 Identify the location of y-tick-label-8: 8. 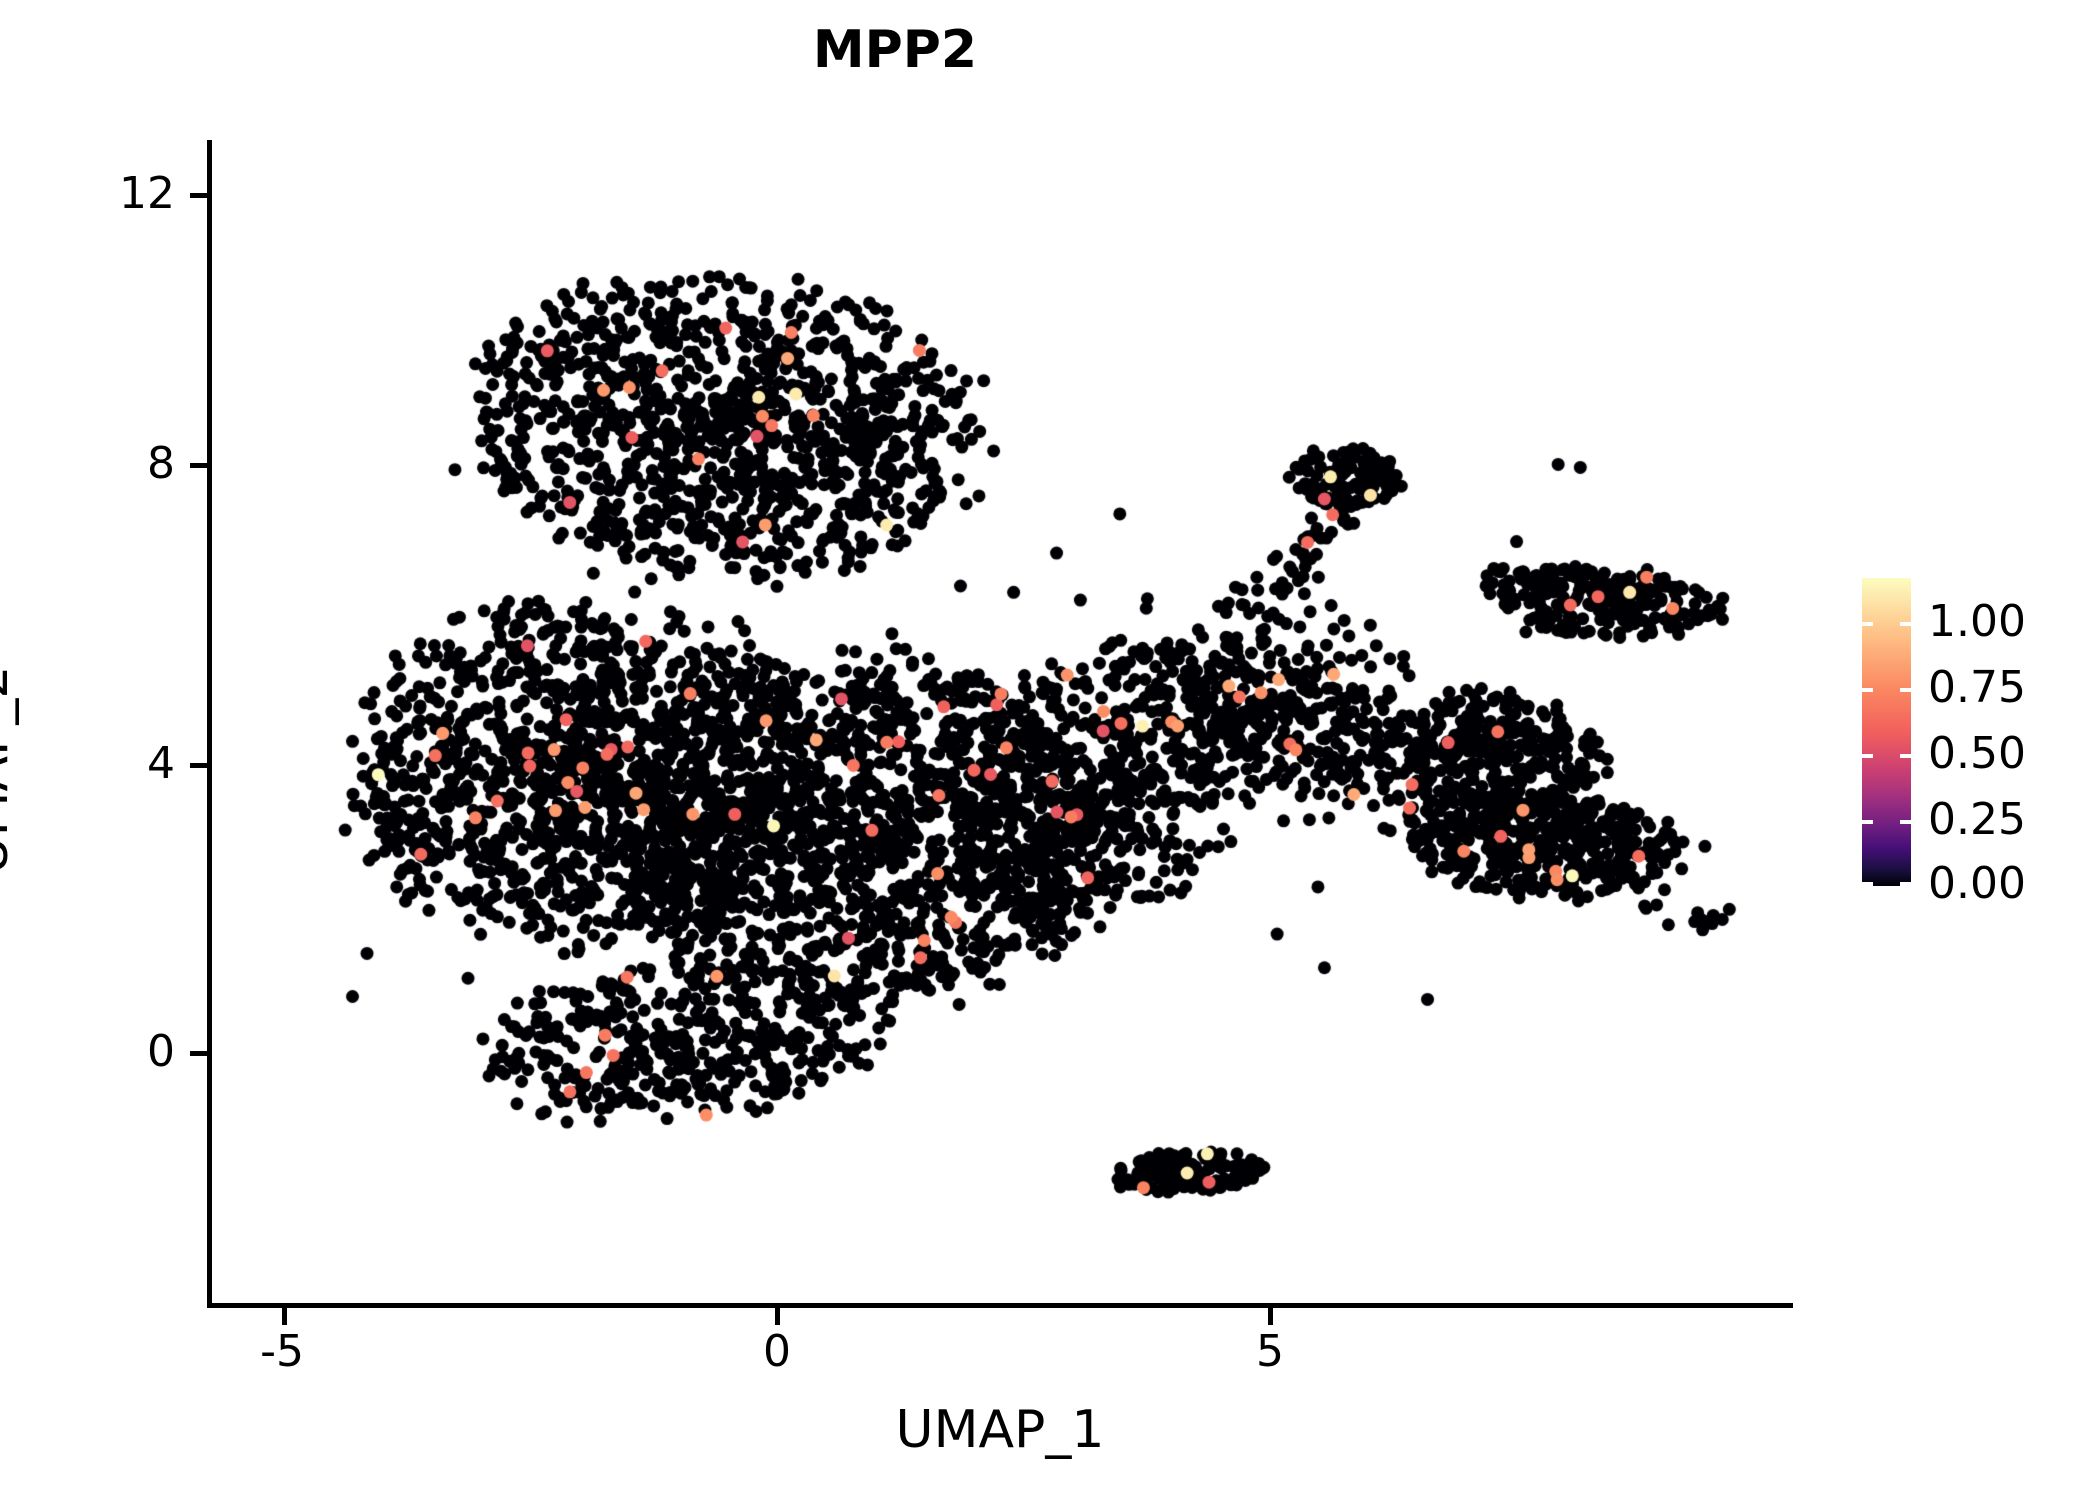
(161, 463).